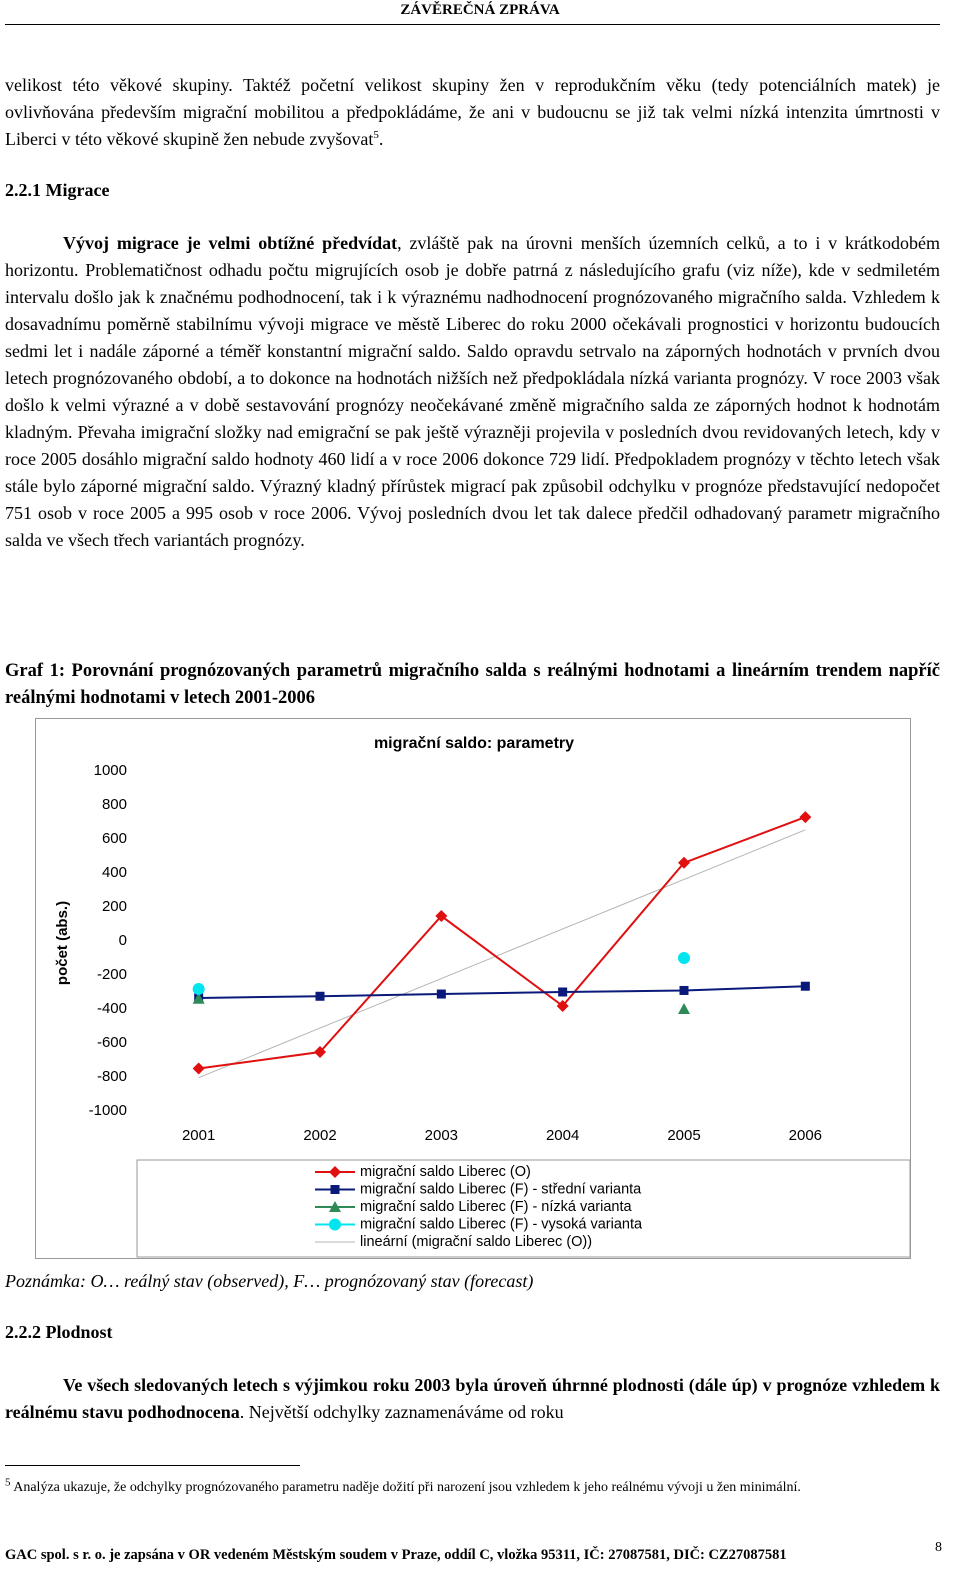 This screenshot has height=1593, width=960. Describe the element at coordinates (472, 24) in the screenshot. I see `header-rule` at that location.